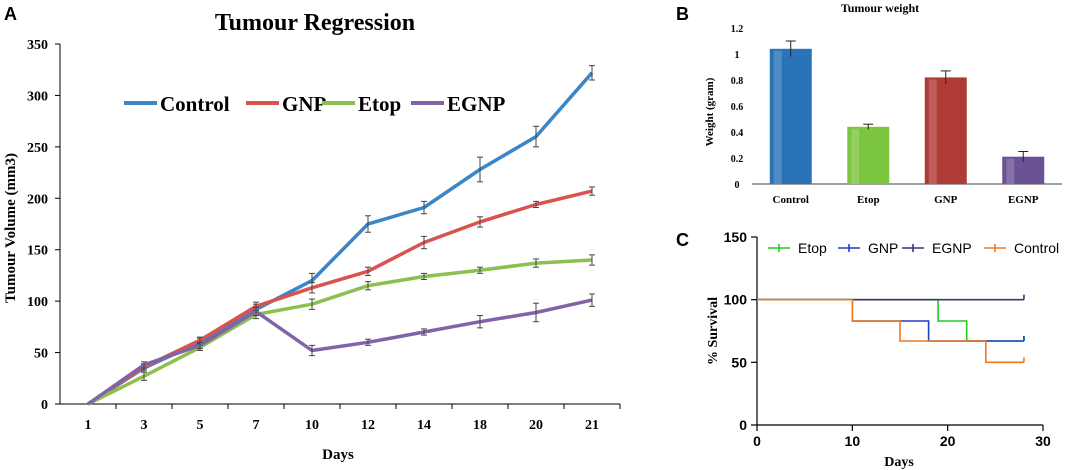  Describe the element at coordinates (868, 200) in the screenshot. I see `panel-b-x-tick-label: Etop` at that location.